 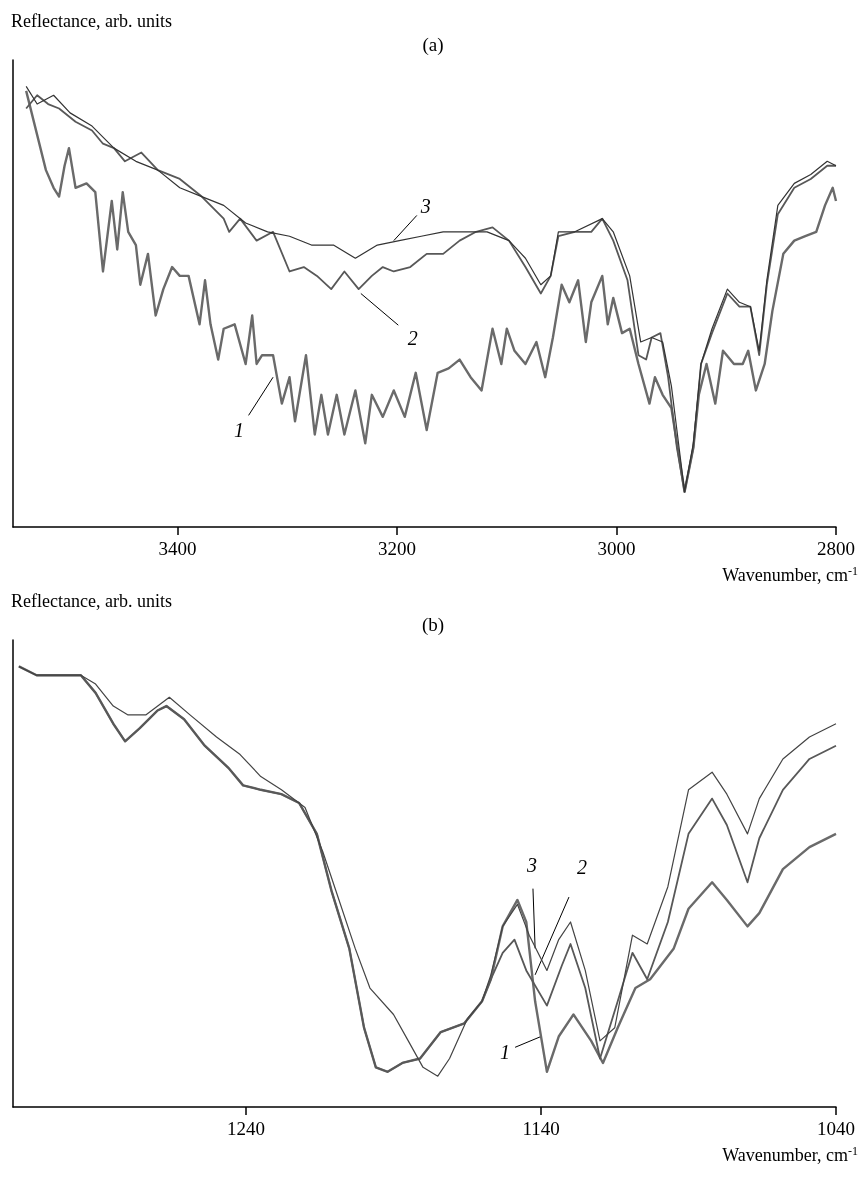 I want to click on x-tick-label: 3000, so click(x=616, y=548).